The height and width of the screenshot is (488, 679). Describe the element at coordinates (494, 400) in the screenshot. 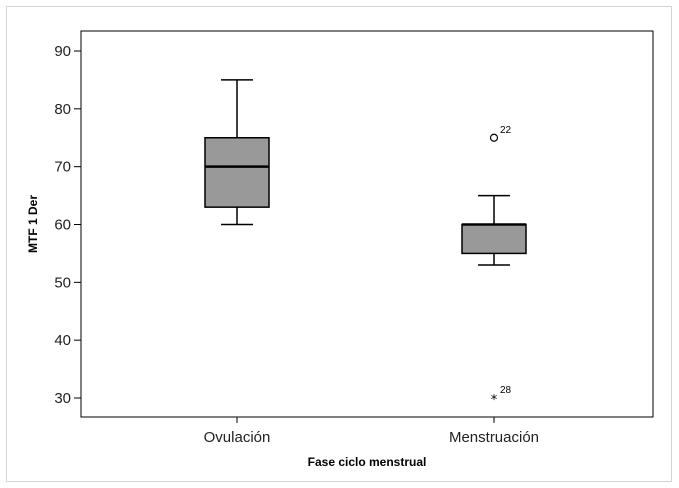

I see `outlier-star: *` at that location.